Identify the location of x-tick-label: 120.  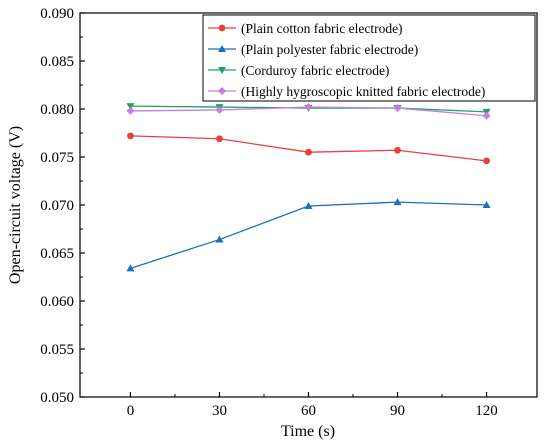
(486, 411).